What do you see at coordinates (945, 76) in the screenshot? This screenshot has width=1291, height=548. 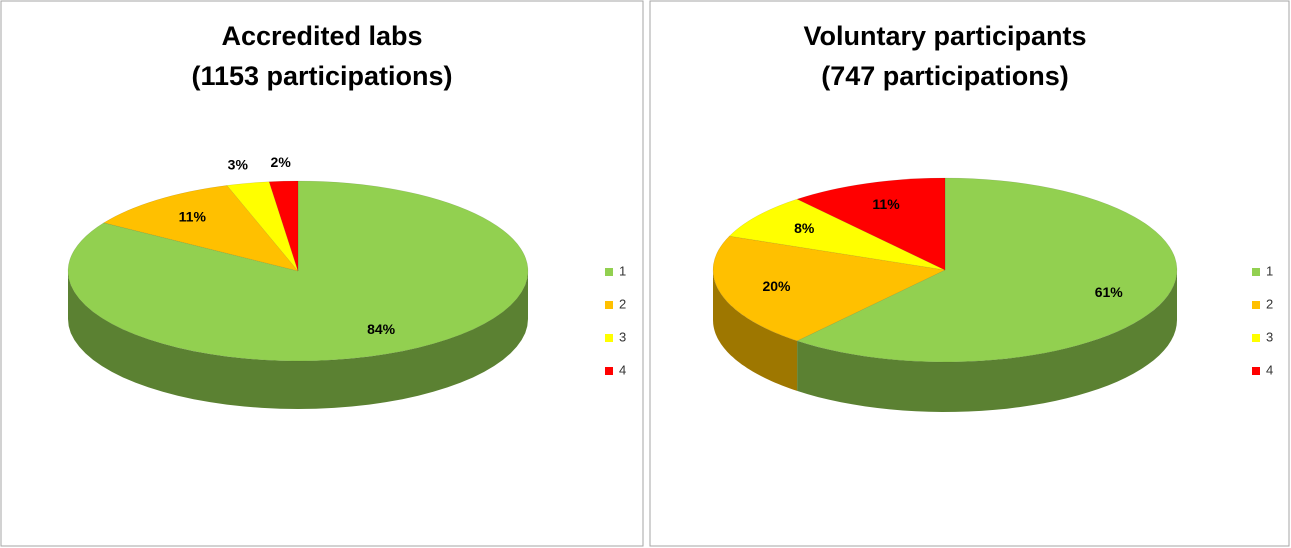 I see `chart-subtitle: (747 participations)` at bounding box center [945, 76].